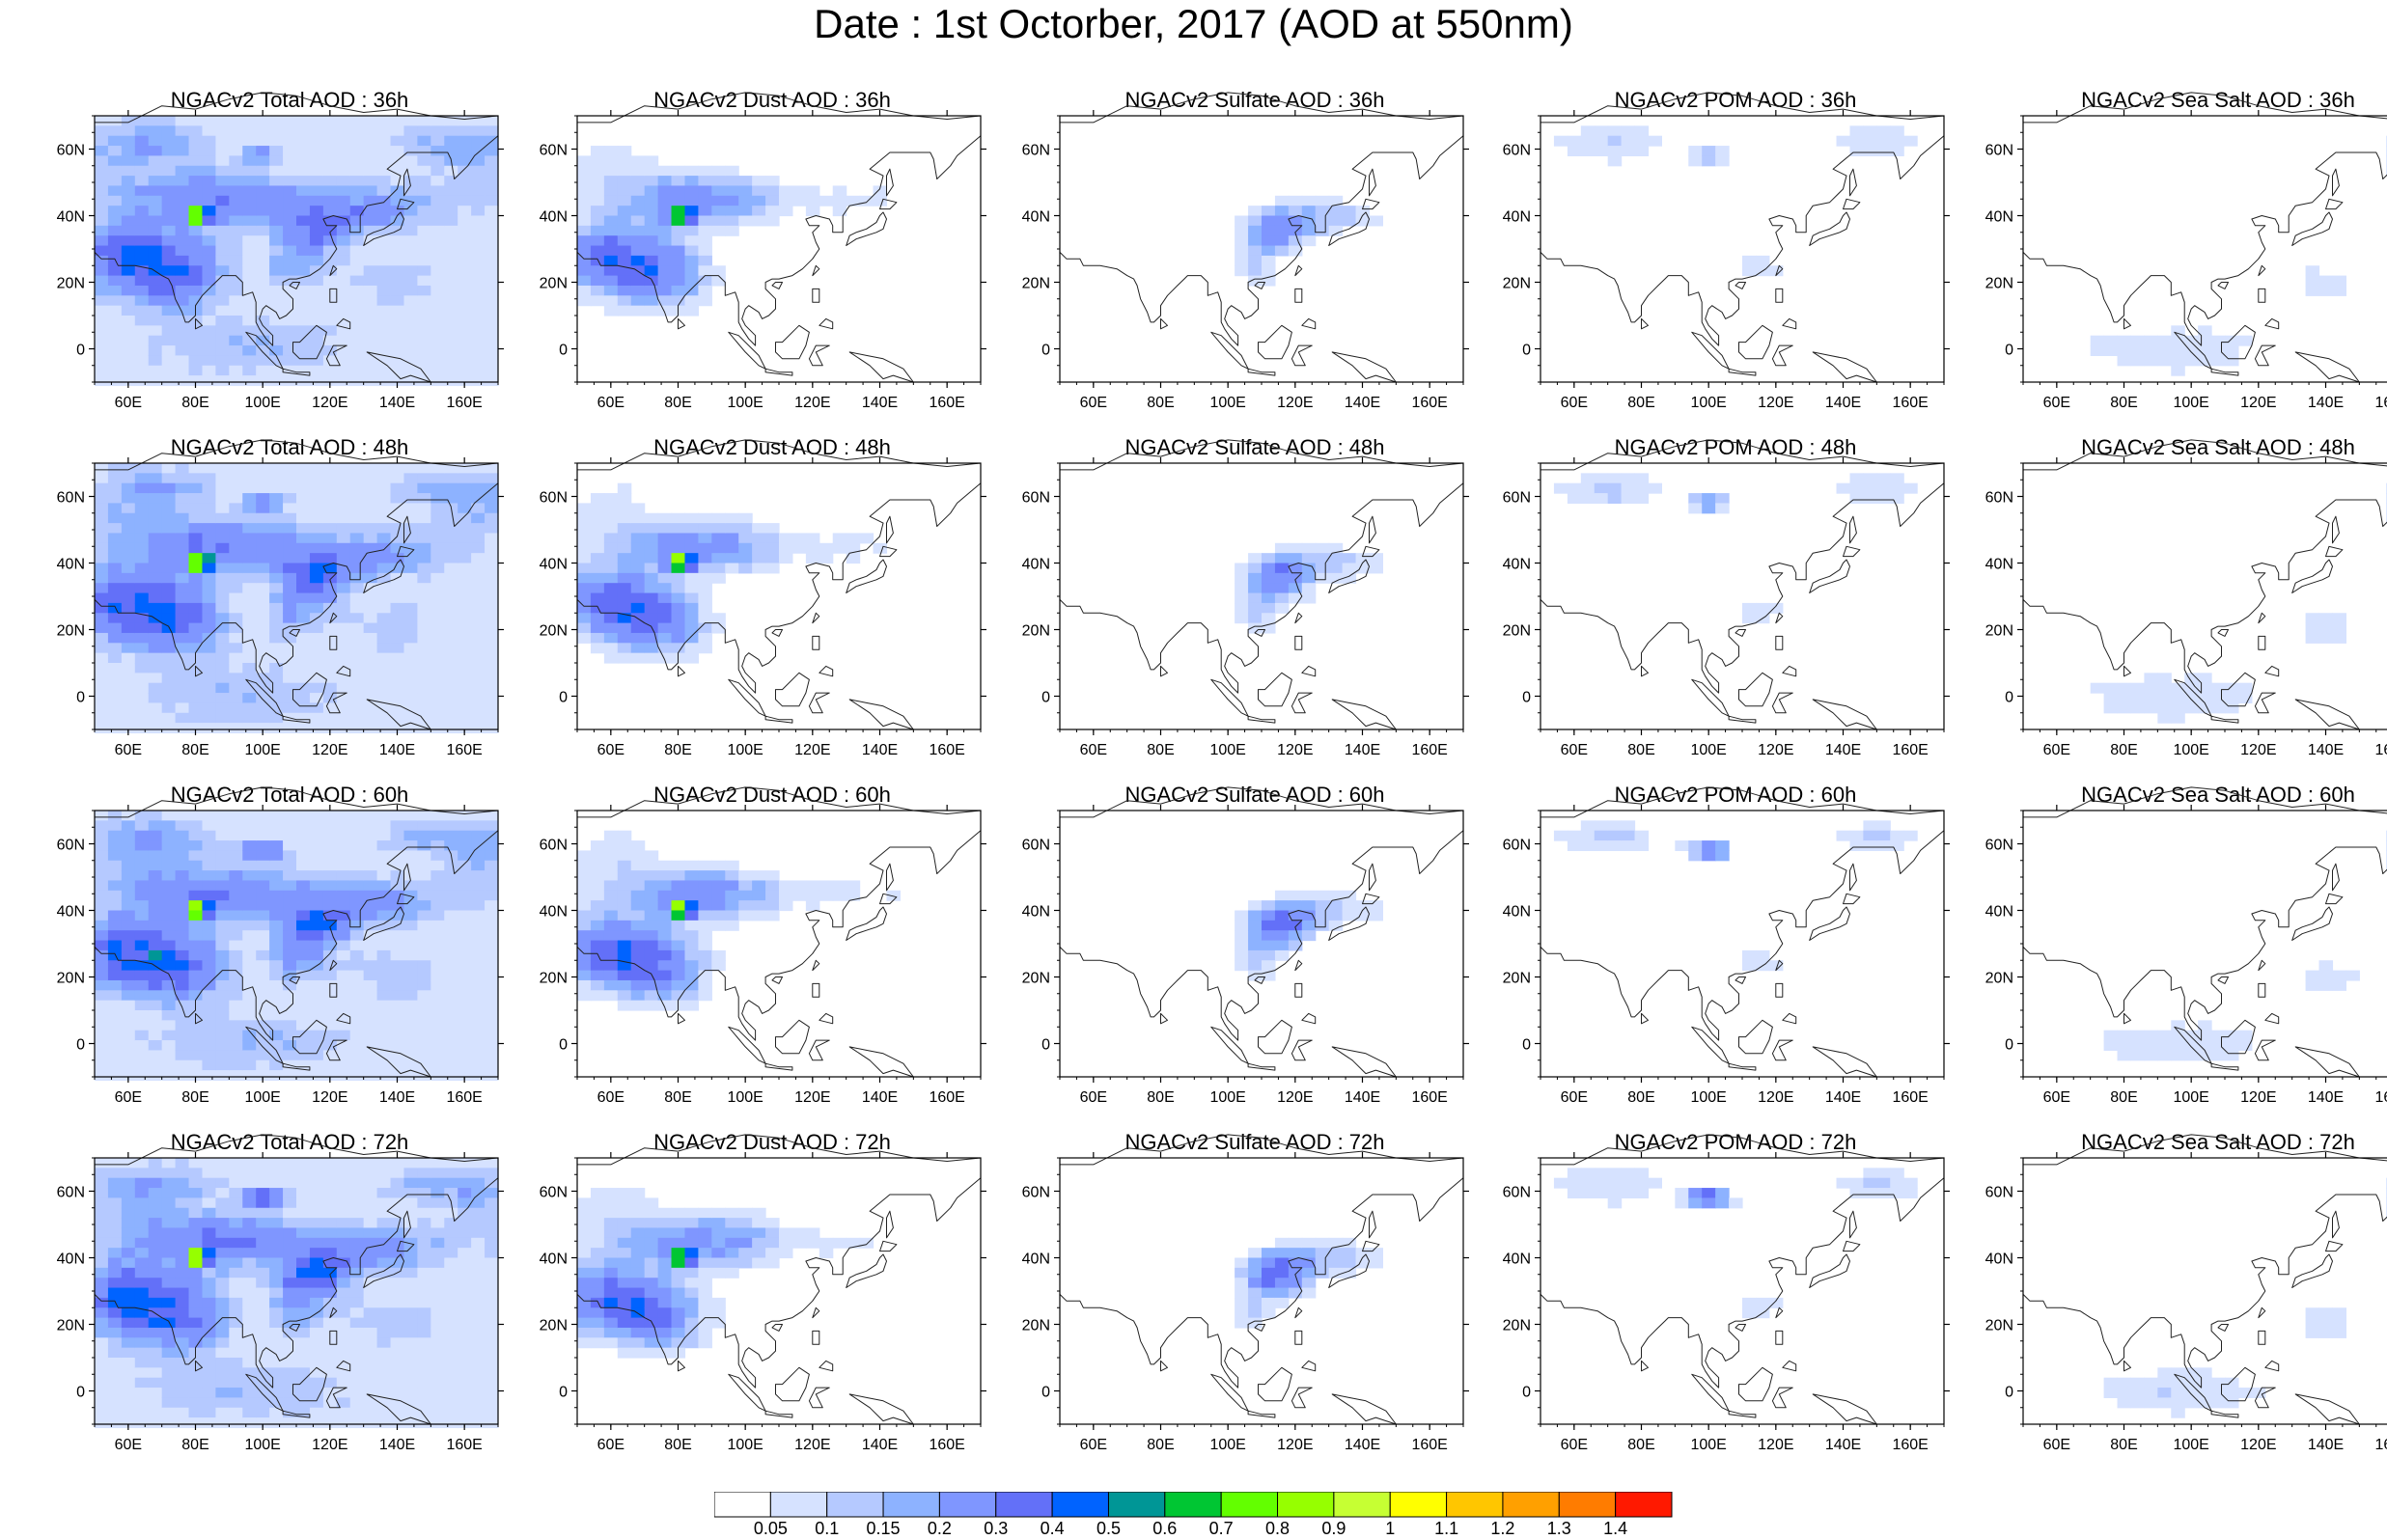 The width and height of the screenshot is (2387, 1540). What do you see at coordinates (1164, 1527) in the screenshot?
I see `colorbar-label: 0.6` at bounding box center [1164, 1527].